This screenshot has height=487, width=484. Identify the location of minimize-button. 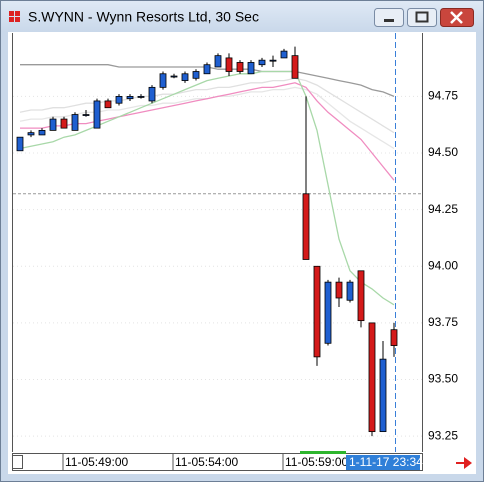
(389, 17).